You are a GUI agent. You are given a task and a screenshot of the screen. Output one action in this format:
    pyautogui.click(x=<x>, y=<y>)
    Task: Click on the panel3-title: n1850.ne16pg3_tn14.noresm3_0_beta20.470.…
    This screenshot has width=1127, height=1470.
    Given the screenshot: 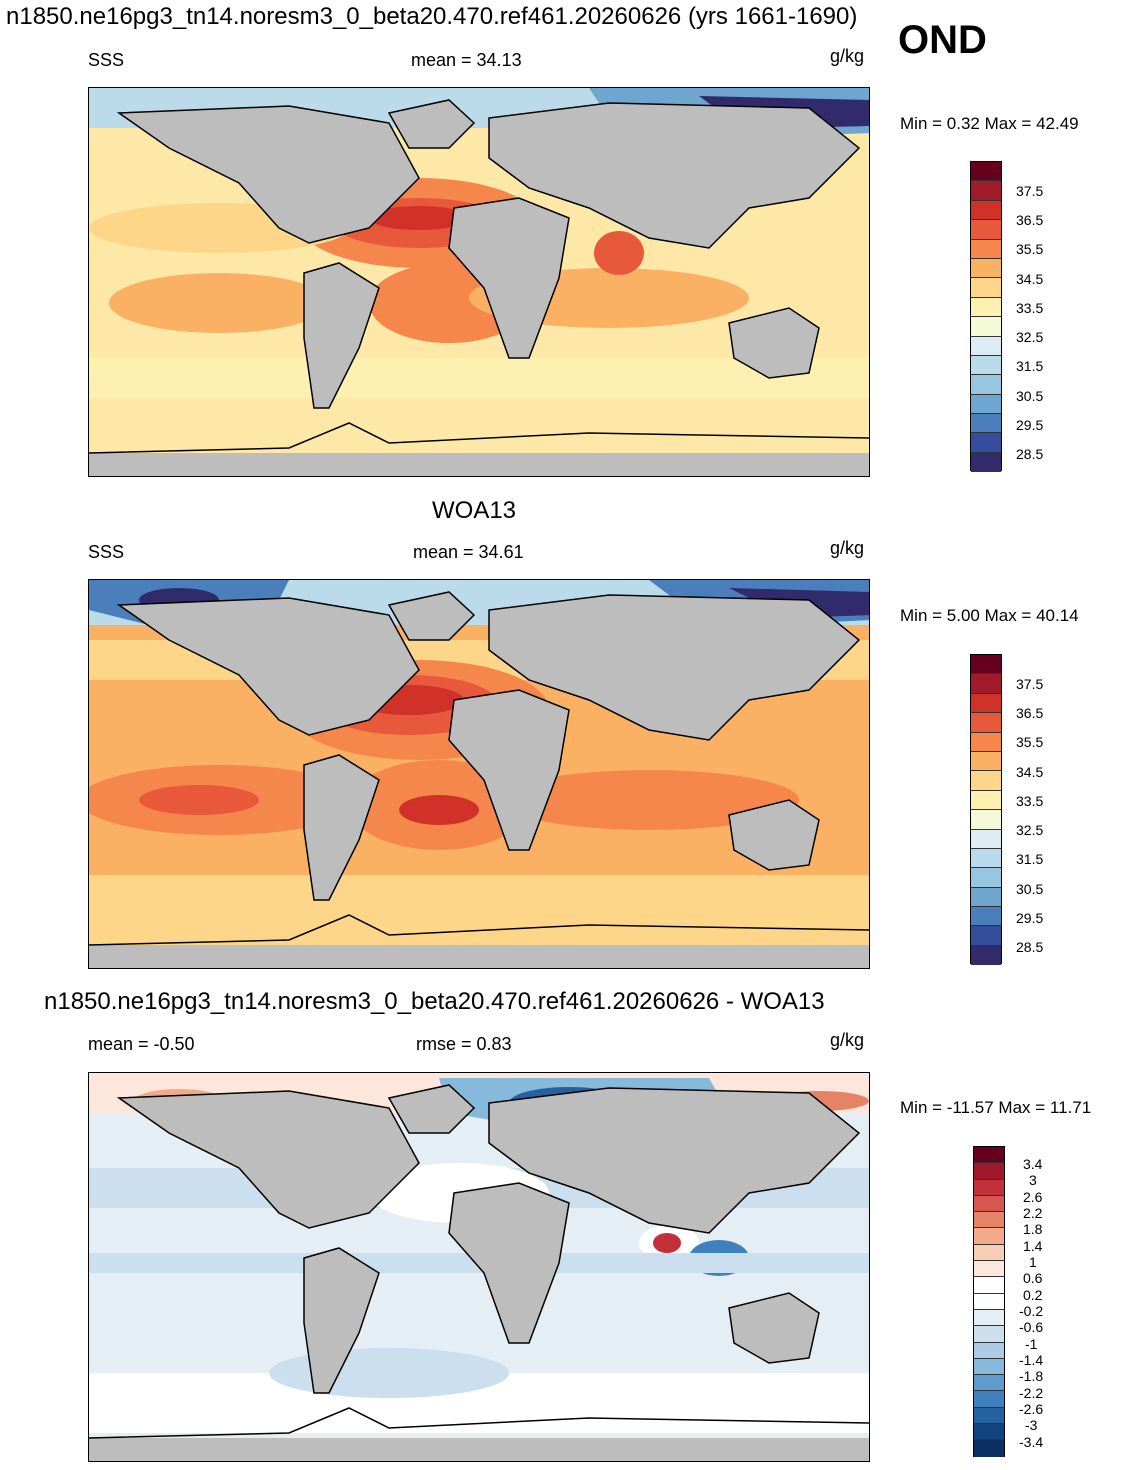 What is the action you would take?
    pyautogui.click(x=434, y=1001)
    